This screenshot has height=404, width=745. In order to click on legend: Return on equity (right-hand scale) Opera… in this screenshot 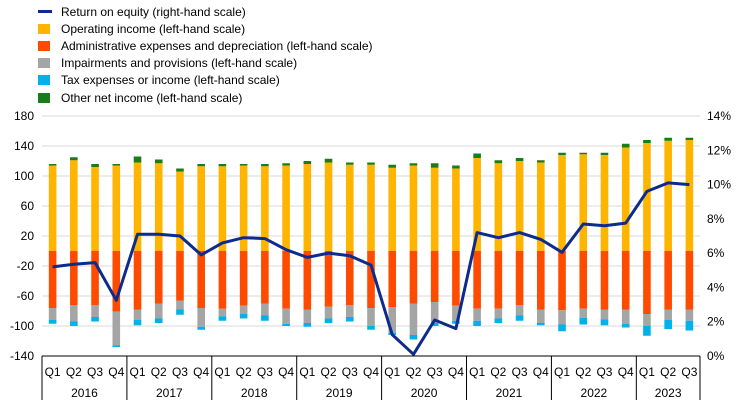, I will do `click(205, 54)`.